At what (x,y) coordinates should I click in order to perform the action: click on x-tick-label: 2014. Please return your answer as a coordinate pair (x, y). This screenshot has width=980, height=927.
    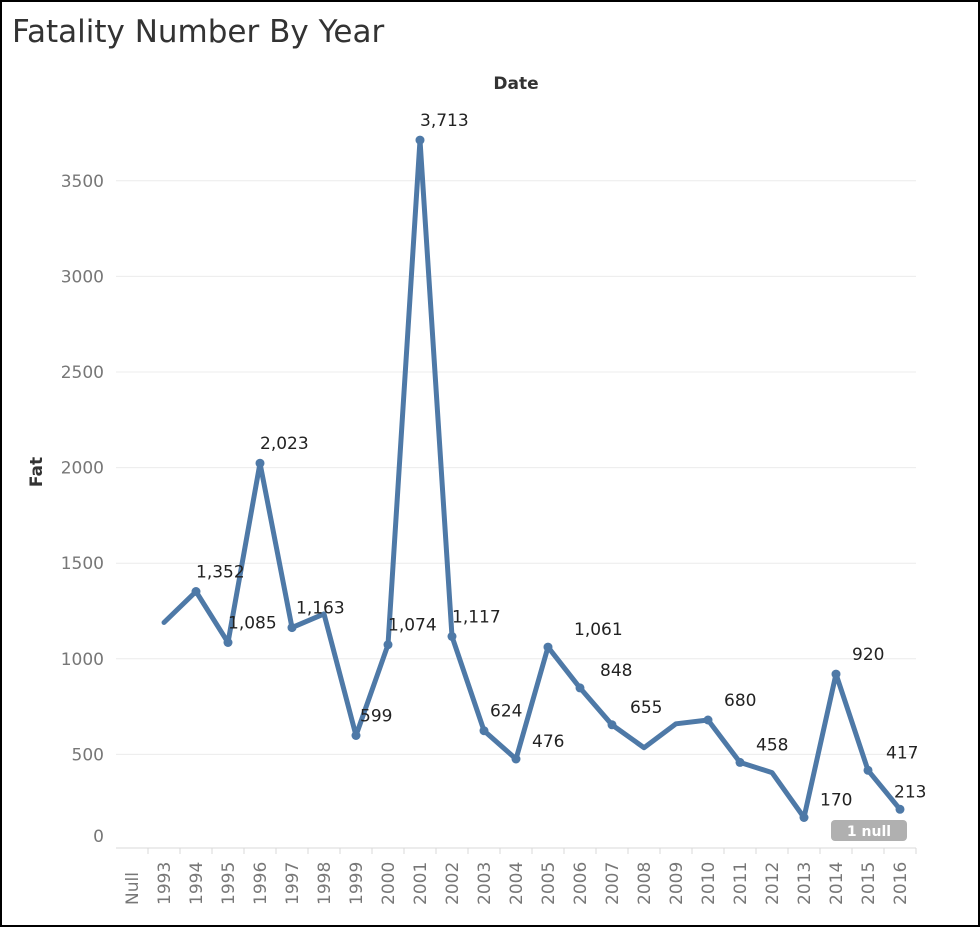
    Looking at the image, I should click on (837, 883).